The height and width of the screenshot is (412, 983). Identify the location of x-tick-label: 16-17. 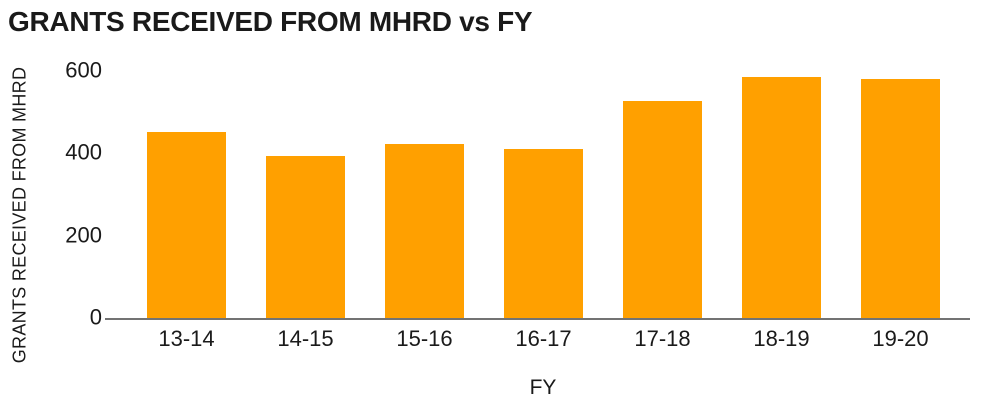
(543, 338).